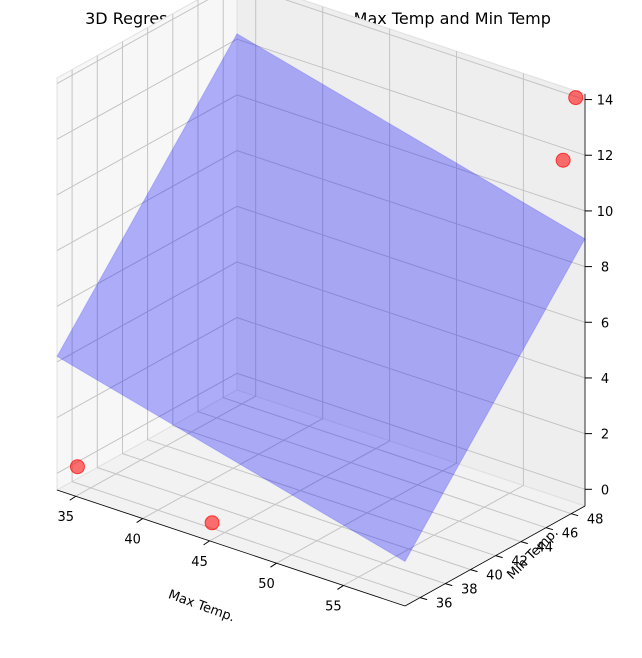  What do you see at coordinates (333, 606) in the screenshot?
I see `x-tick-label: 55` at bounding box center [333, 606].